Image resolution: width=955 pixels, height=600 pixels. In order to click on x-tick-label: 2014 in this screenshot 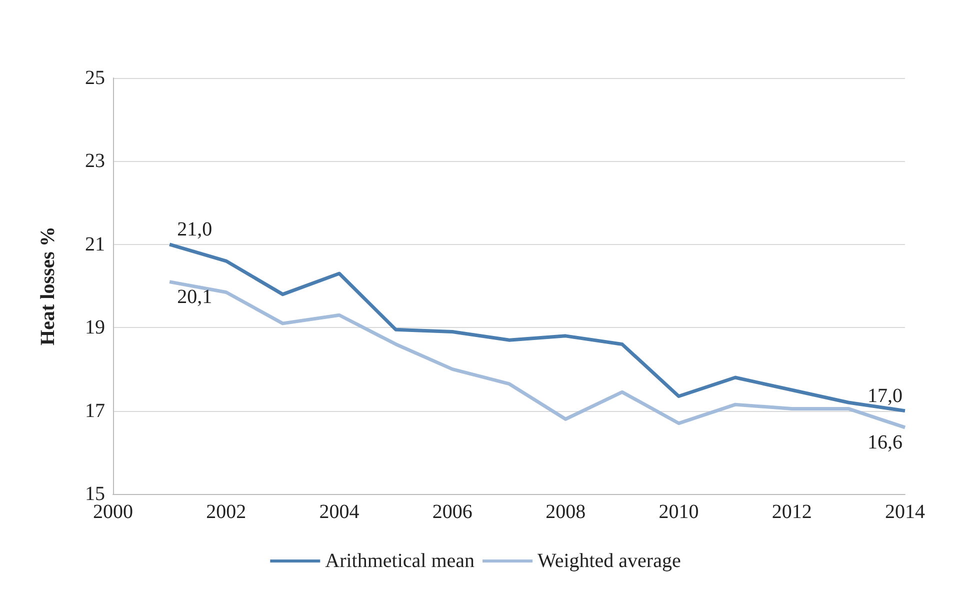, I will do `click(905, 512)`.